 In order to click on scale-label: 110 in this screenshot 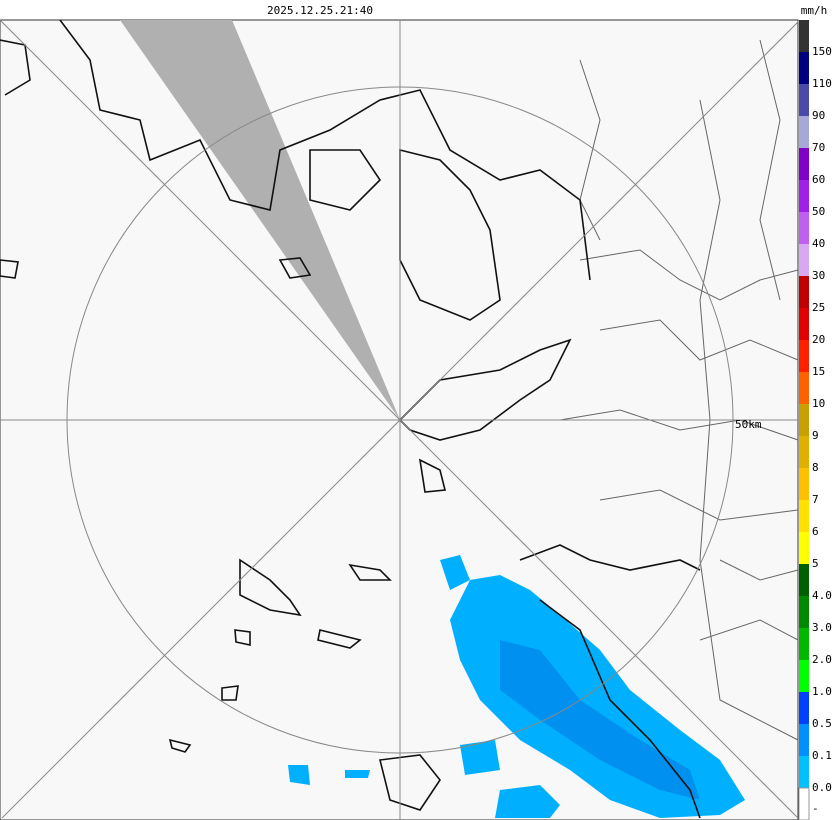, I will do `click(822, 83)`.